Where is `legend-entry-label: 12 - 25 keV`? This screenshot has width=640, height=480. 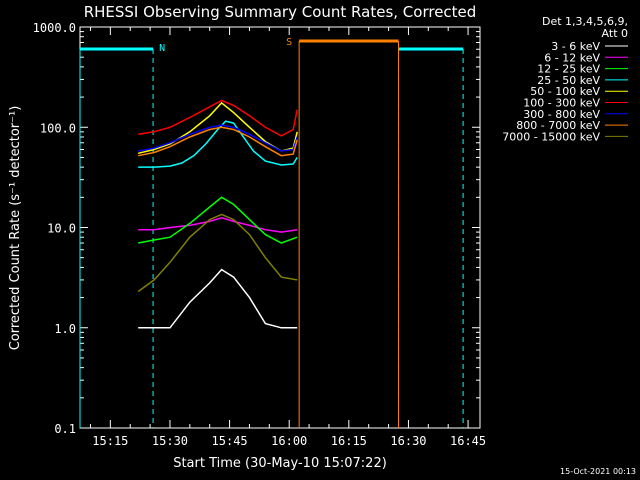
legend-entry-label: 12 - 25 keV is located at coordinates (568, 69).